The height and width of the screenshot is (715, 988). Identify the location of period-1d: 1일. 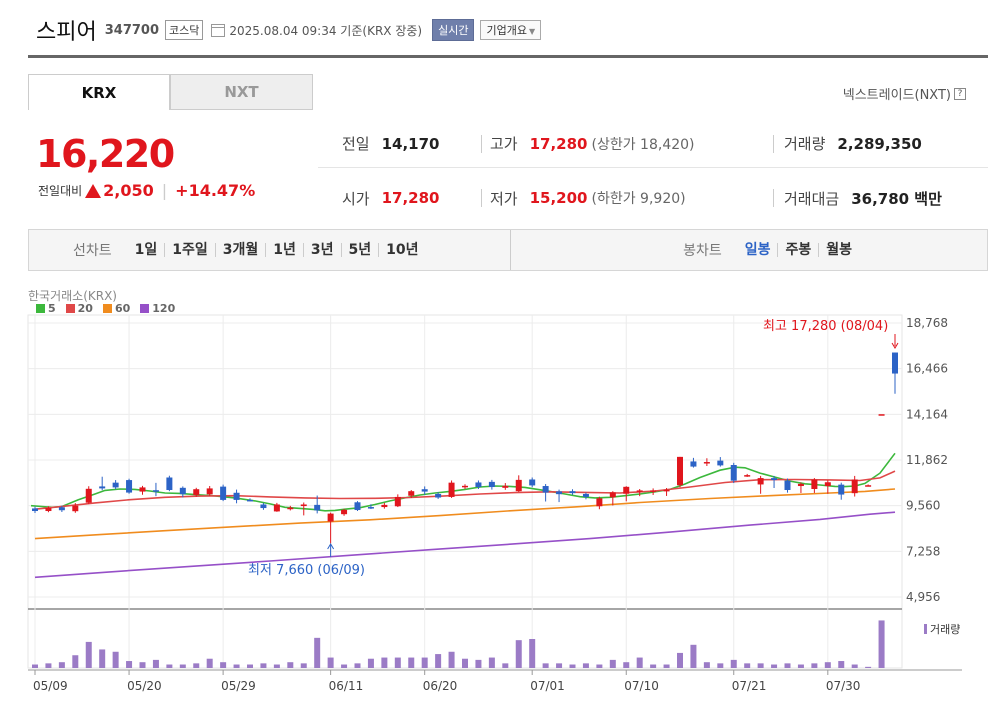
(146, 250).